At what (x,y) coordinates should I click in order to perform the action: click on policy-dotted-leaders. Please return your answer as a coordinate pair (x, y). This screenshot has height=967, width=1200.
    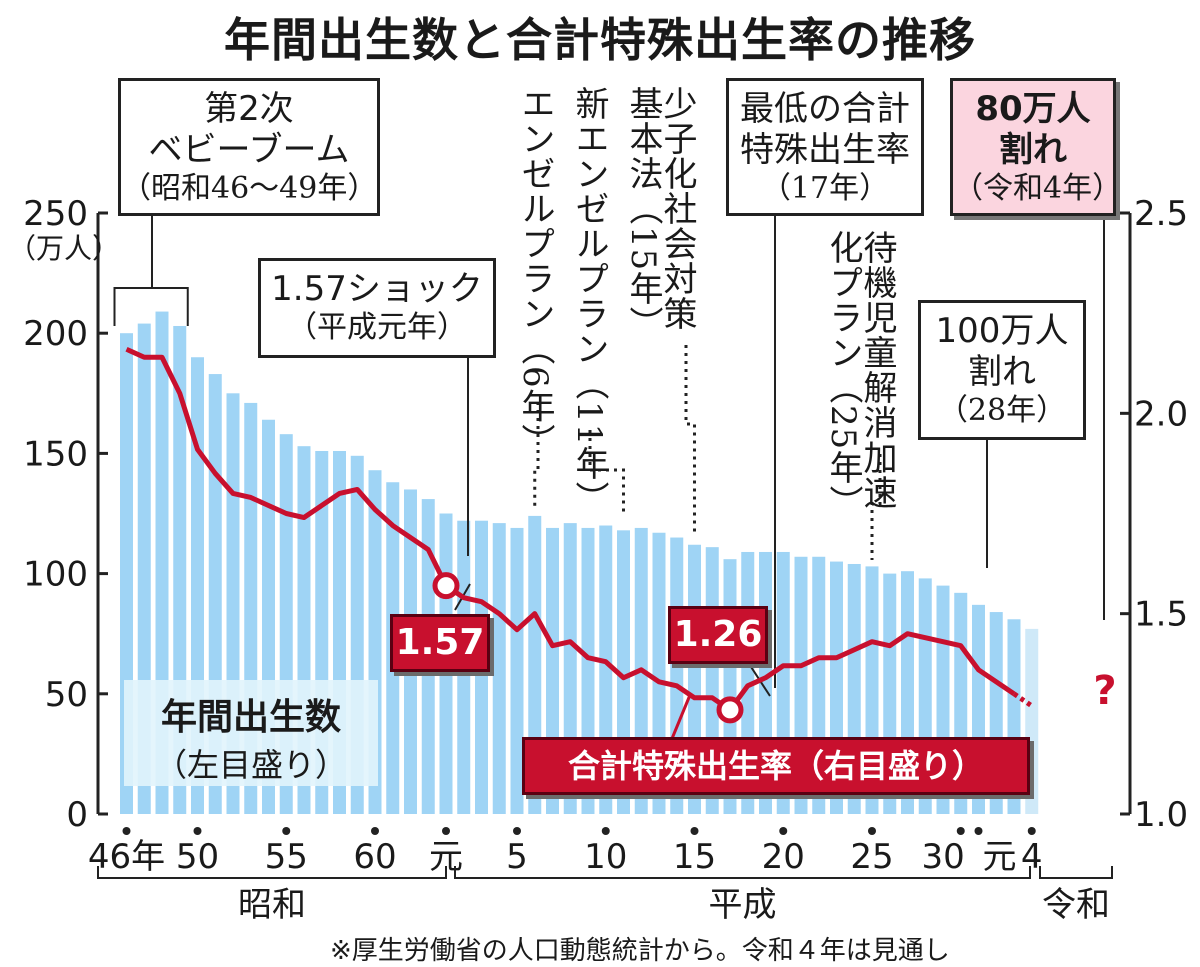
    Looking at the image, I should click on (707, 452).